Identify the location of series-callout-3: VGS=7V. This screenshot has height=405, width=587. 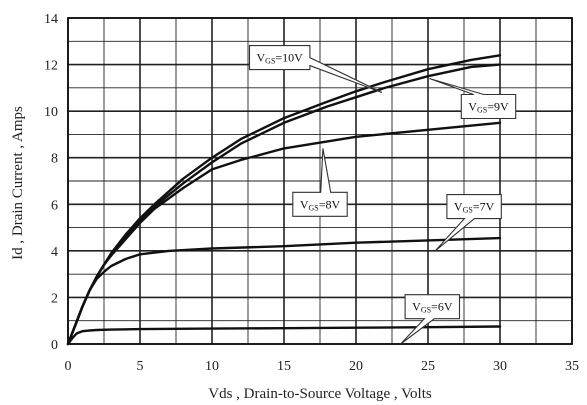
(468, 223).